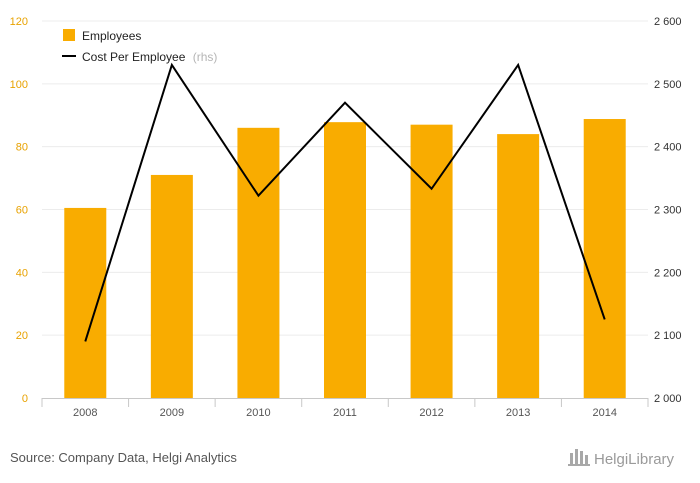  I want to click on bar-employees-2014, so click(604, 259).